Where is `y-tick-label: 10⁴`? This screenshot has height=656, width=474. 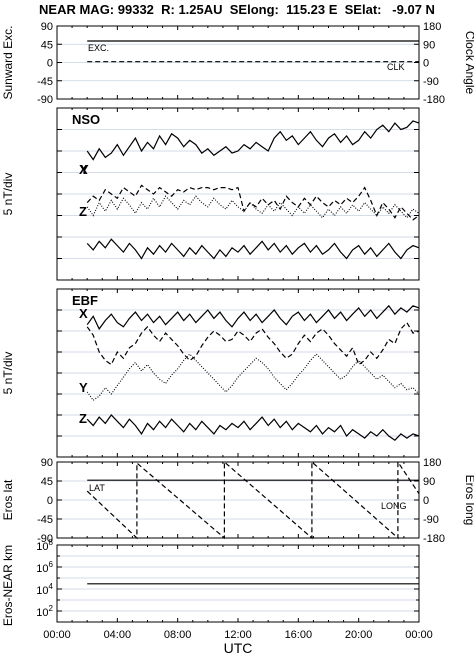 y-tick-label: 10⁴ is located at coordinates (44, 589).